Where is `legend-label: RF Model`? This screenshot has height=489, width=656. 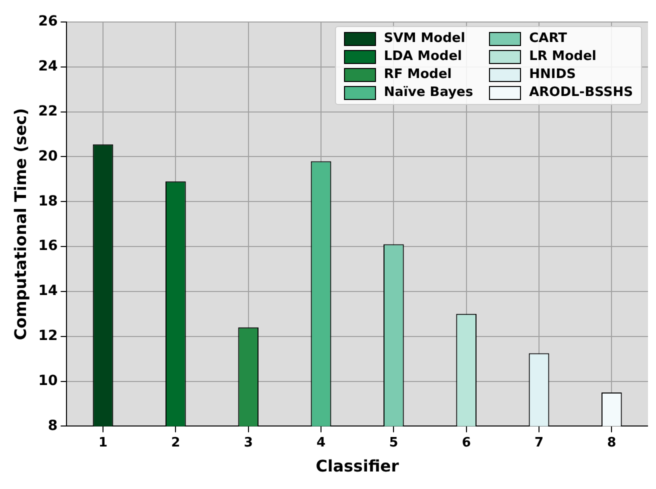 legend-label: RF Model is located at coordinates (418, 74).